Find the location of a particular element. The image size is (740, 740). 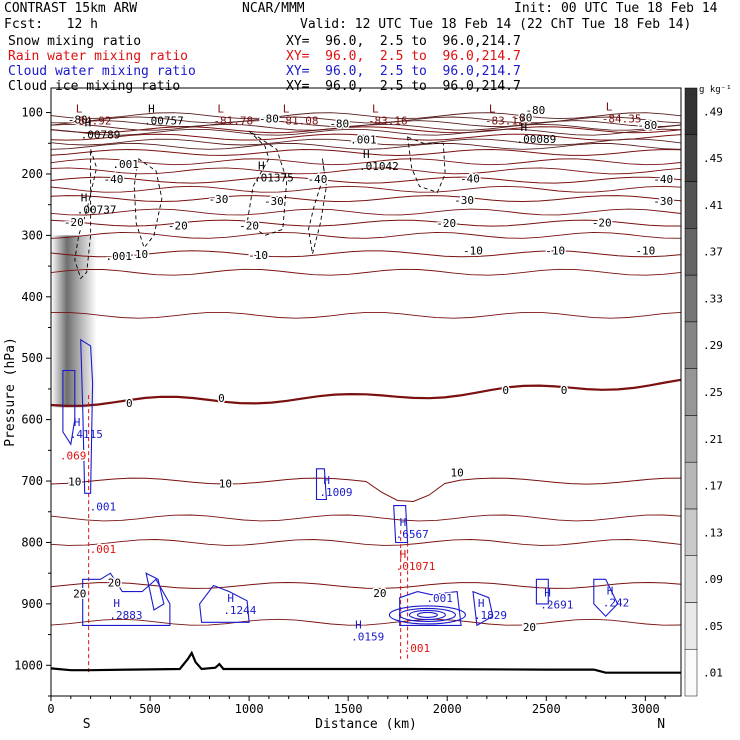

extremum-value: .4115 is located at coordinates (86, 434).